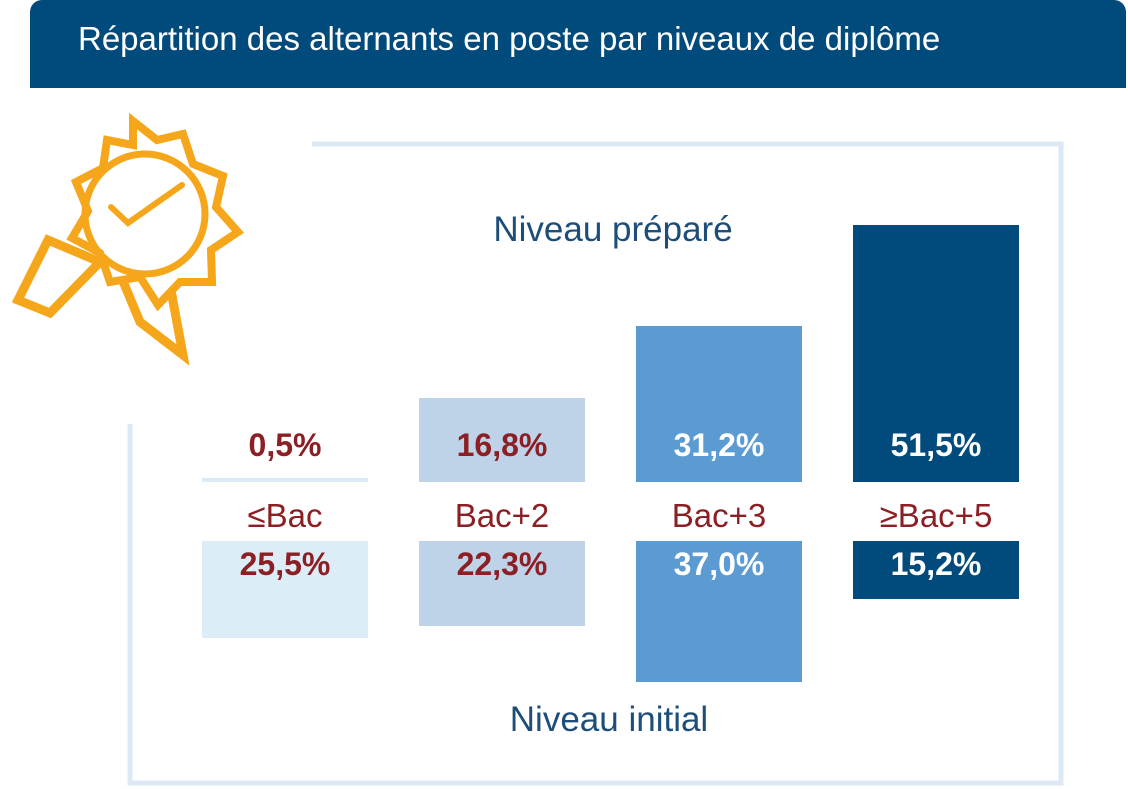 The image size is (1128, 789). What do you see at coordinates (609, 719) in the screenshot?
I see `series-label-initial: Niveau initial` at bounding box center [609, 719].